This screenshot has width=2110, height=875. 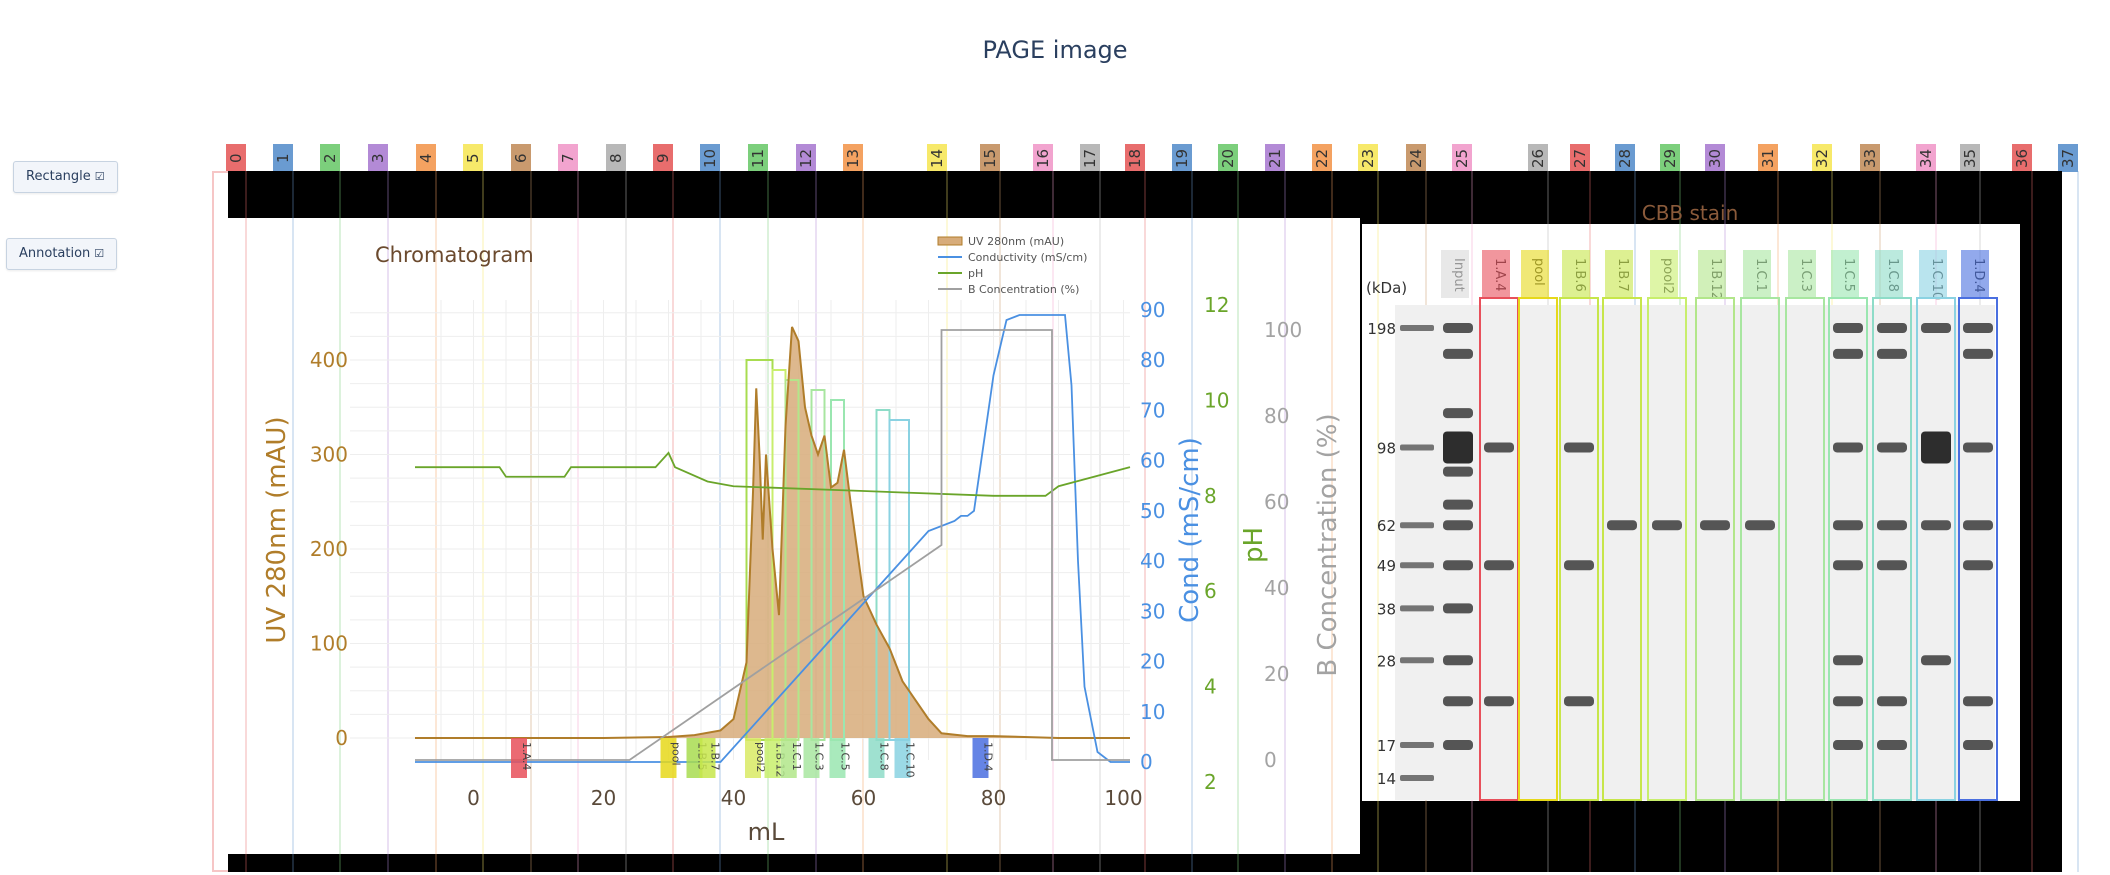 What do you see at coordinates (99, 253) in the screenshot?
I see `checkbox-icon: ☑` at bounding box center [99, 253].